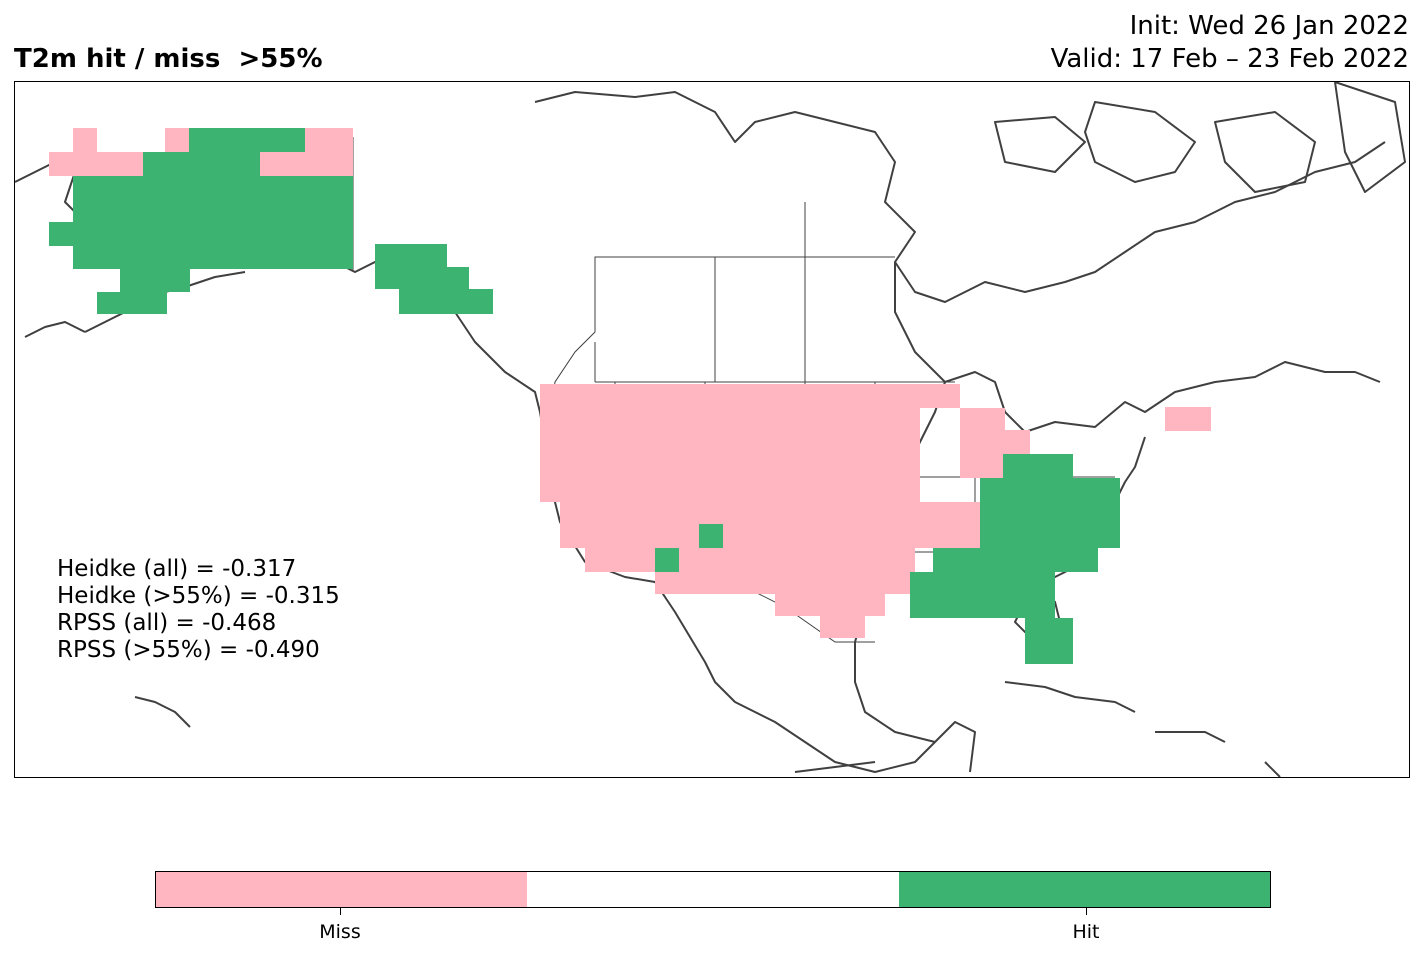 The image size is (1425, 958). Describe the element at coordinates (342, 889) in the screenshot. I see `colorbar-miss-segment` at that location.